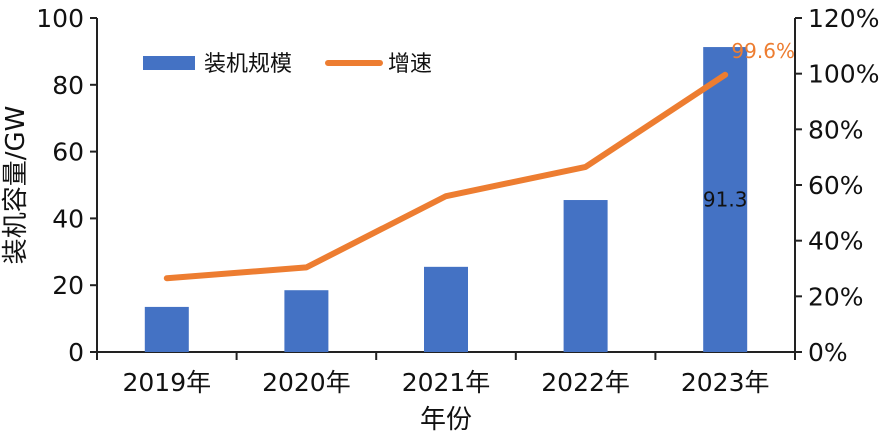 The image size is (889, 440). Describe the element at coordinates (763, 51) in the screenshot. I see `data-label: 99.6%` at that location.